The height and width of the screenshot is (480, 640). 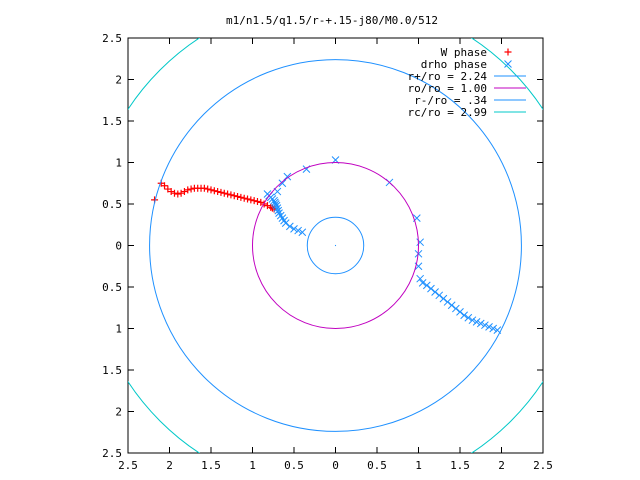 I want to click on origin-dot, so click(x=335, y=245).